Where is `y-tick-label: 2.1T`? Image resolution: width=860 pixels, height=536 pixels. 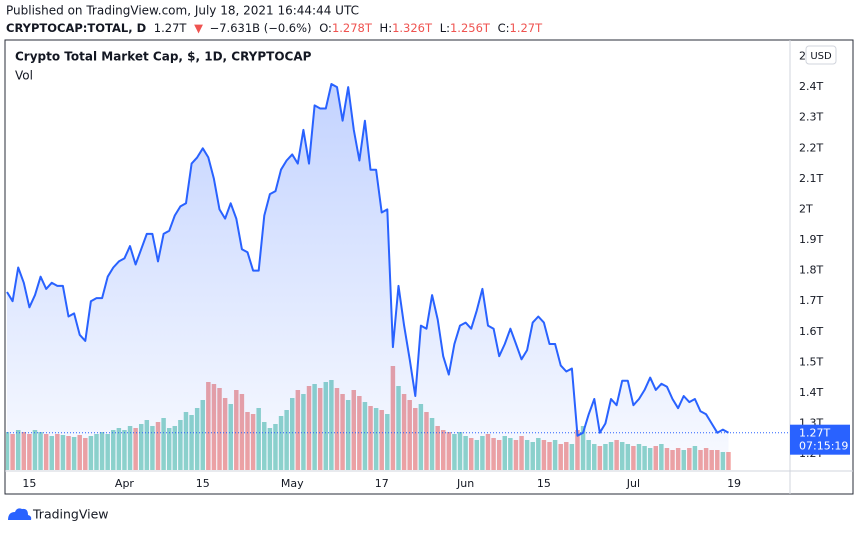 y-tick-label: 2.1T is located at coordinates (811, 178).